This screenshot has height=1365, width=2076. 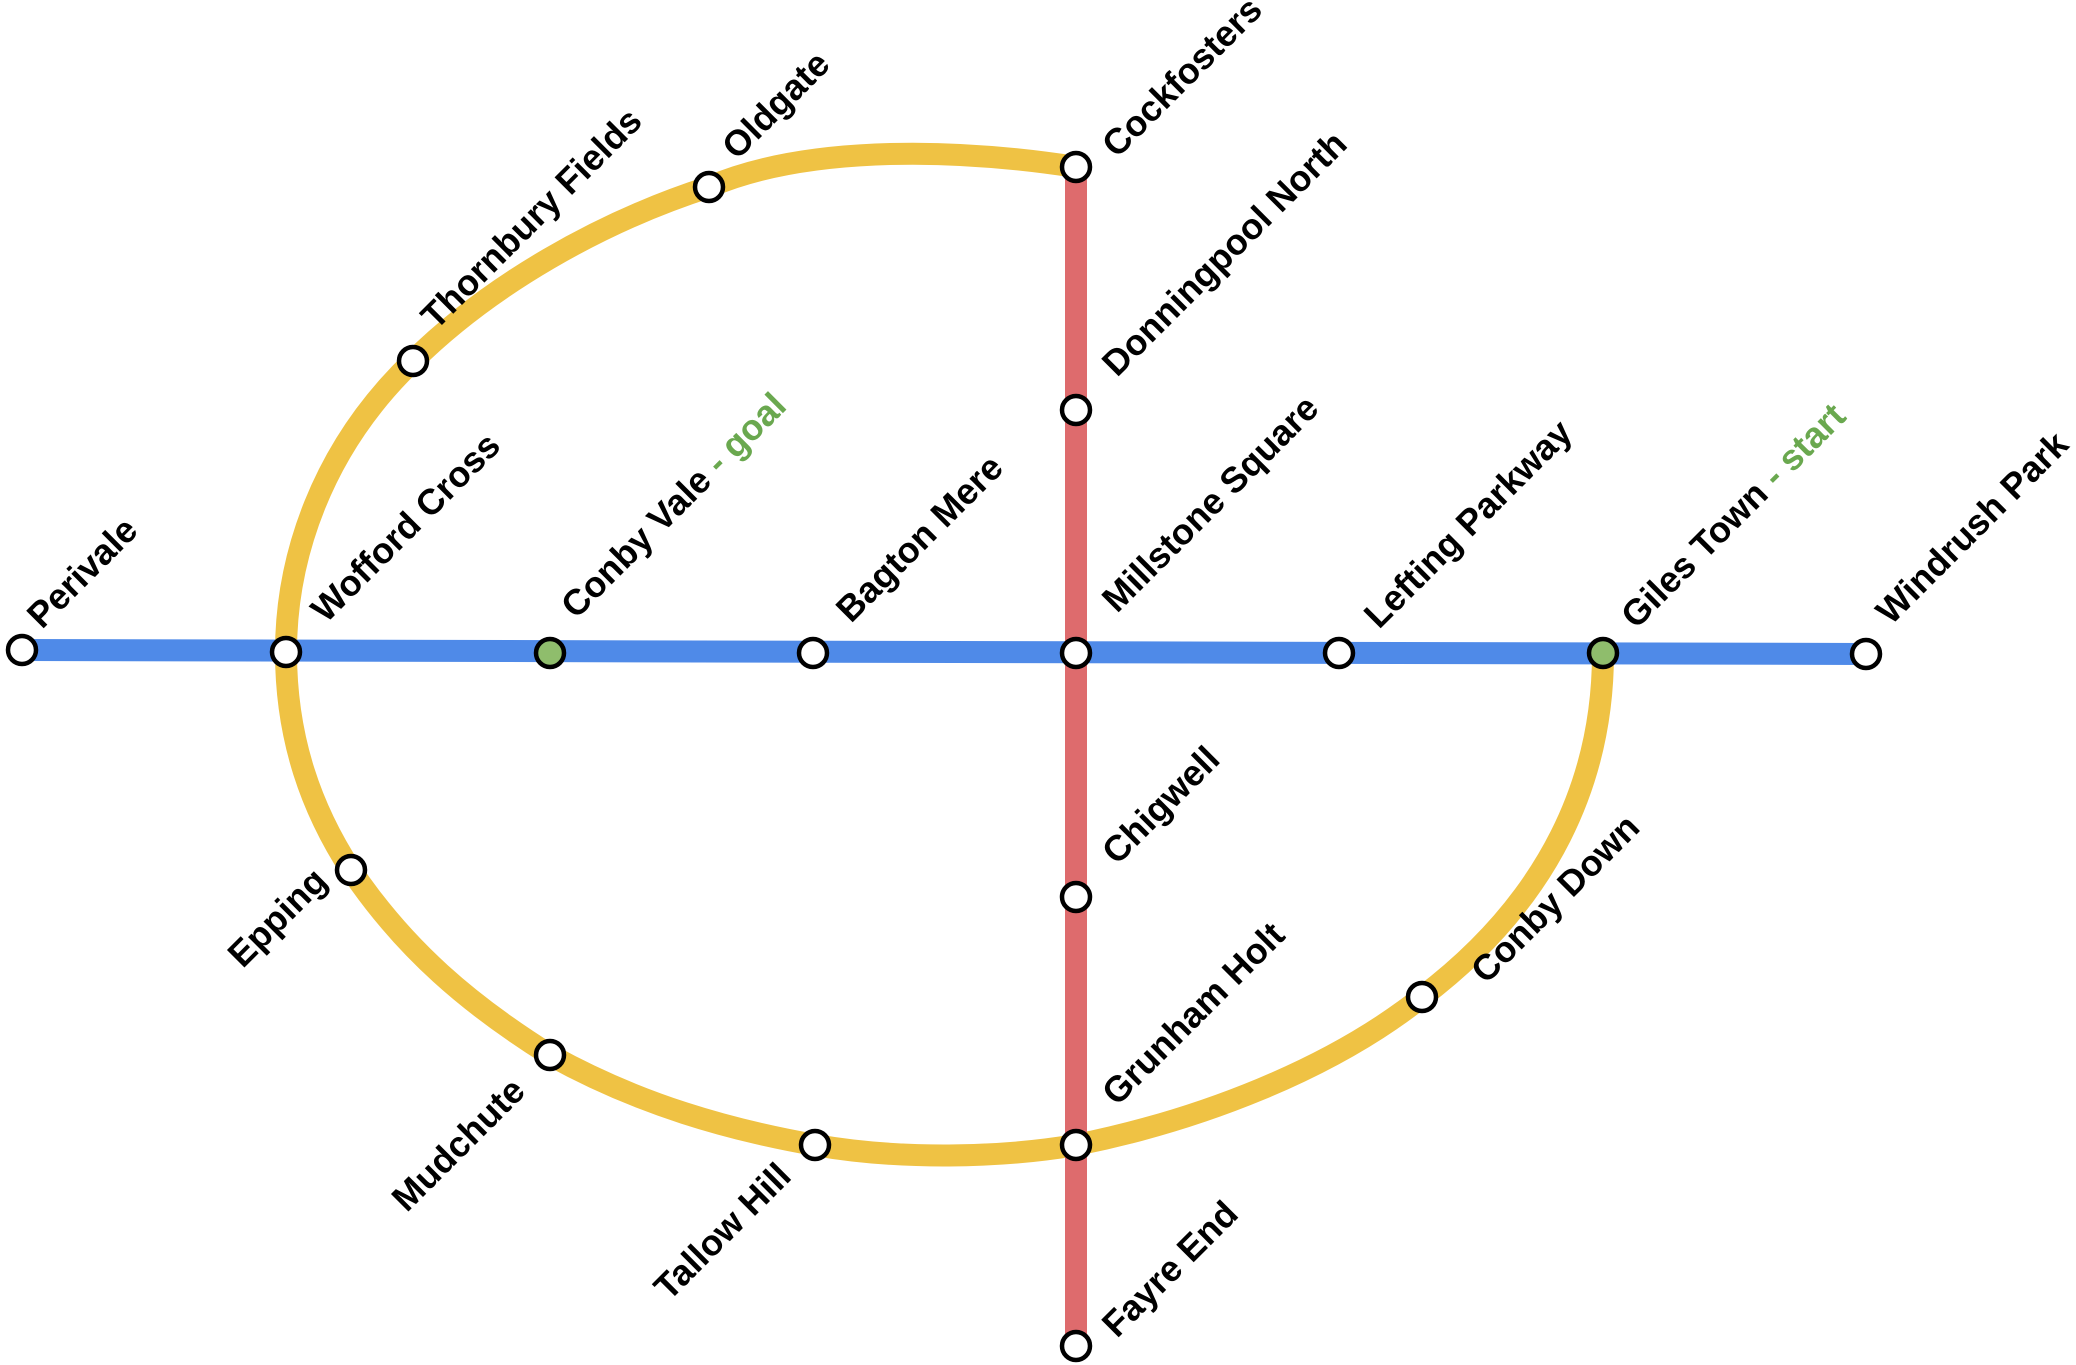 What do you see at coordinates (1866, 654) in the screenshot?
I see `station-windrush-park-marker` at bounding box center [1866, 654].